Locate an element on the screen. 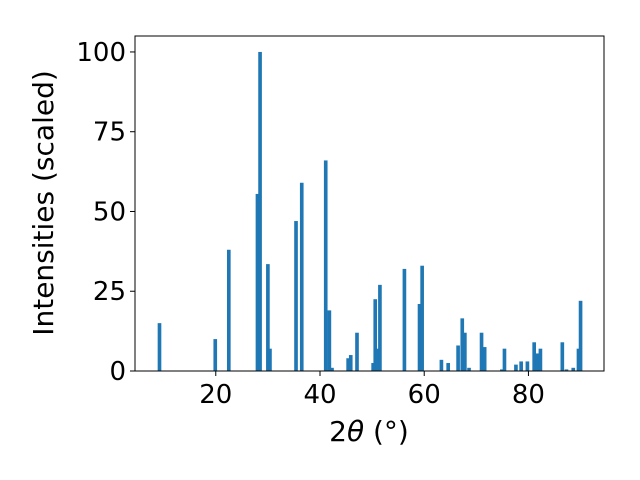 This screenshot has height=480, width=640. y-tick-label: 100 is located at coordinates (101, 53).